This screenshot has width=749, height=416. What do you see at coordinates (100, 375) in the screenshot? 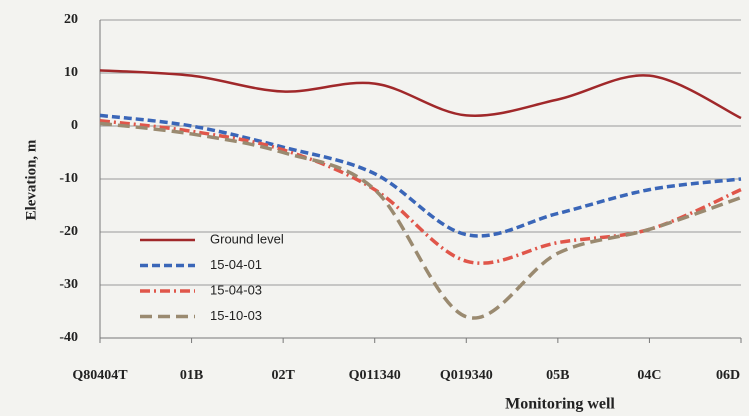
I see `x-tick-label: Q80404T` at bounding box center [100, 375].